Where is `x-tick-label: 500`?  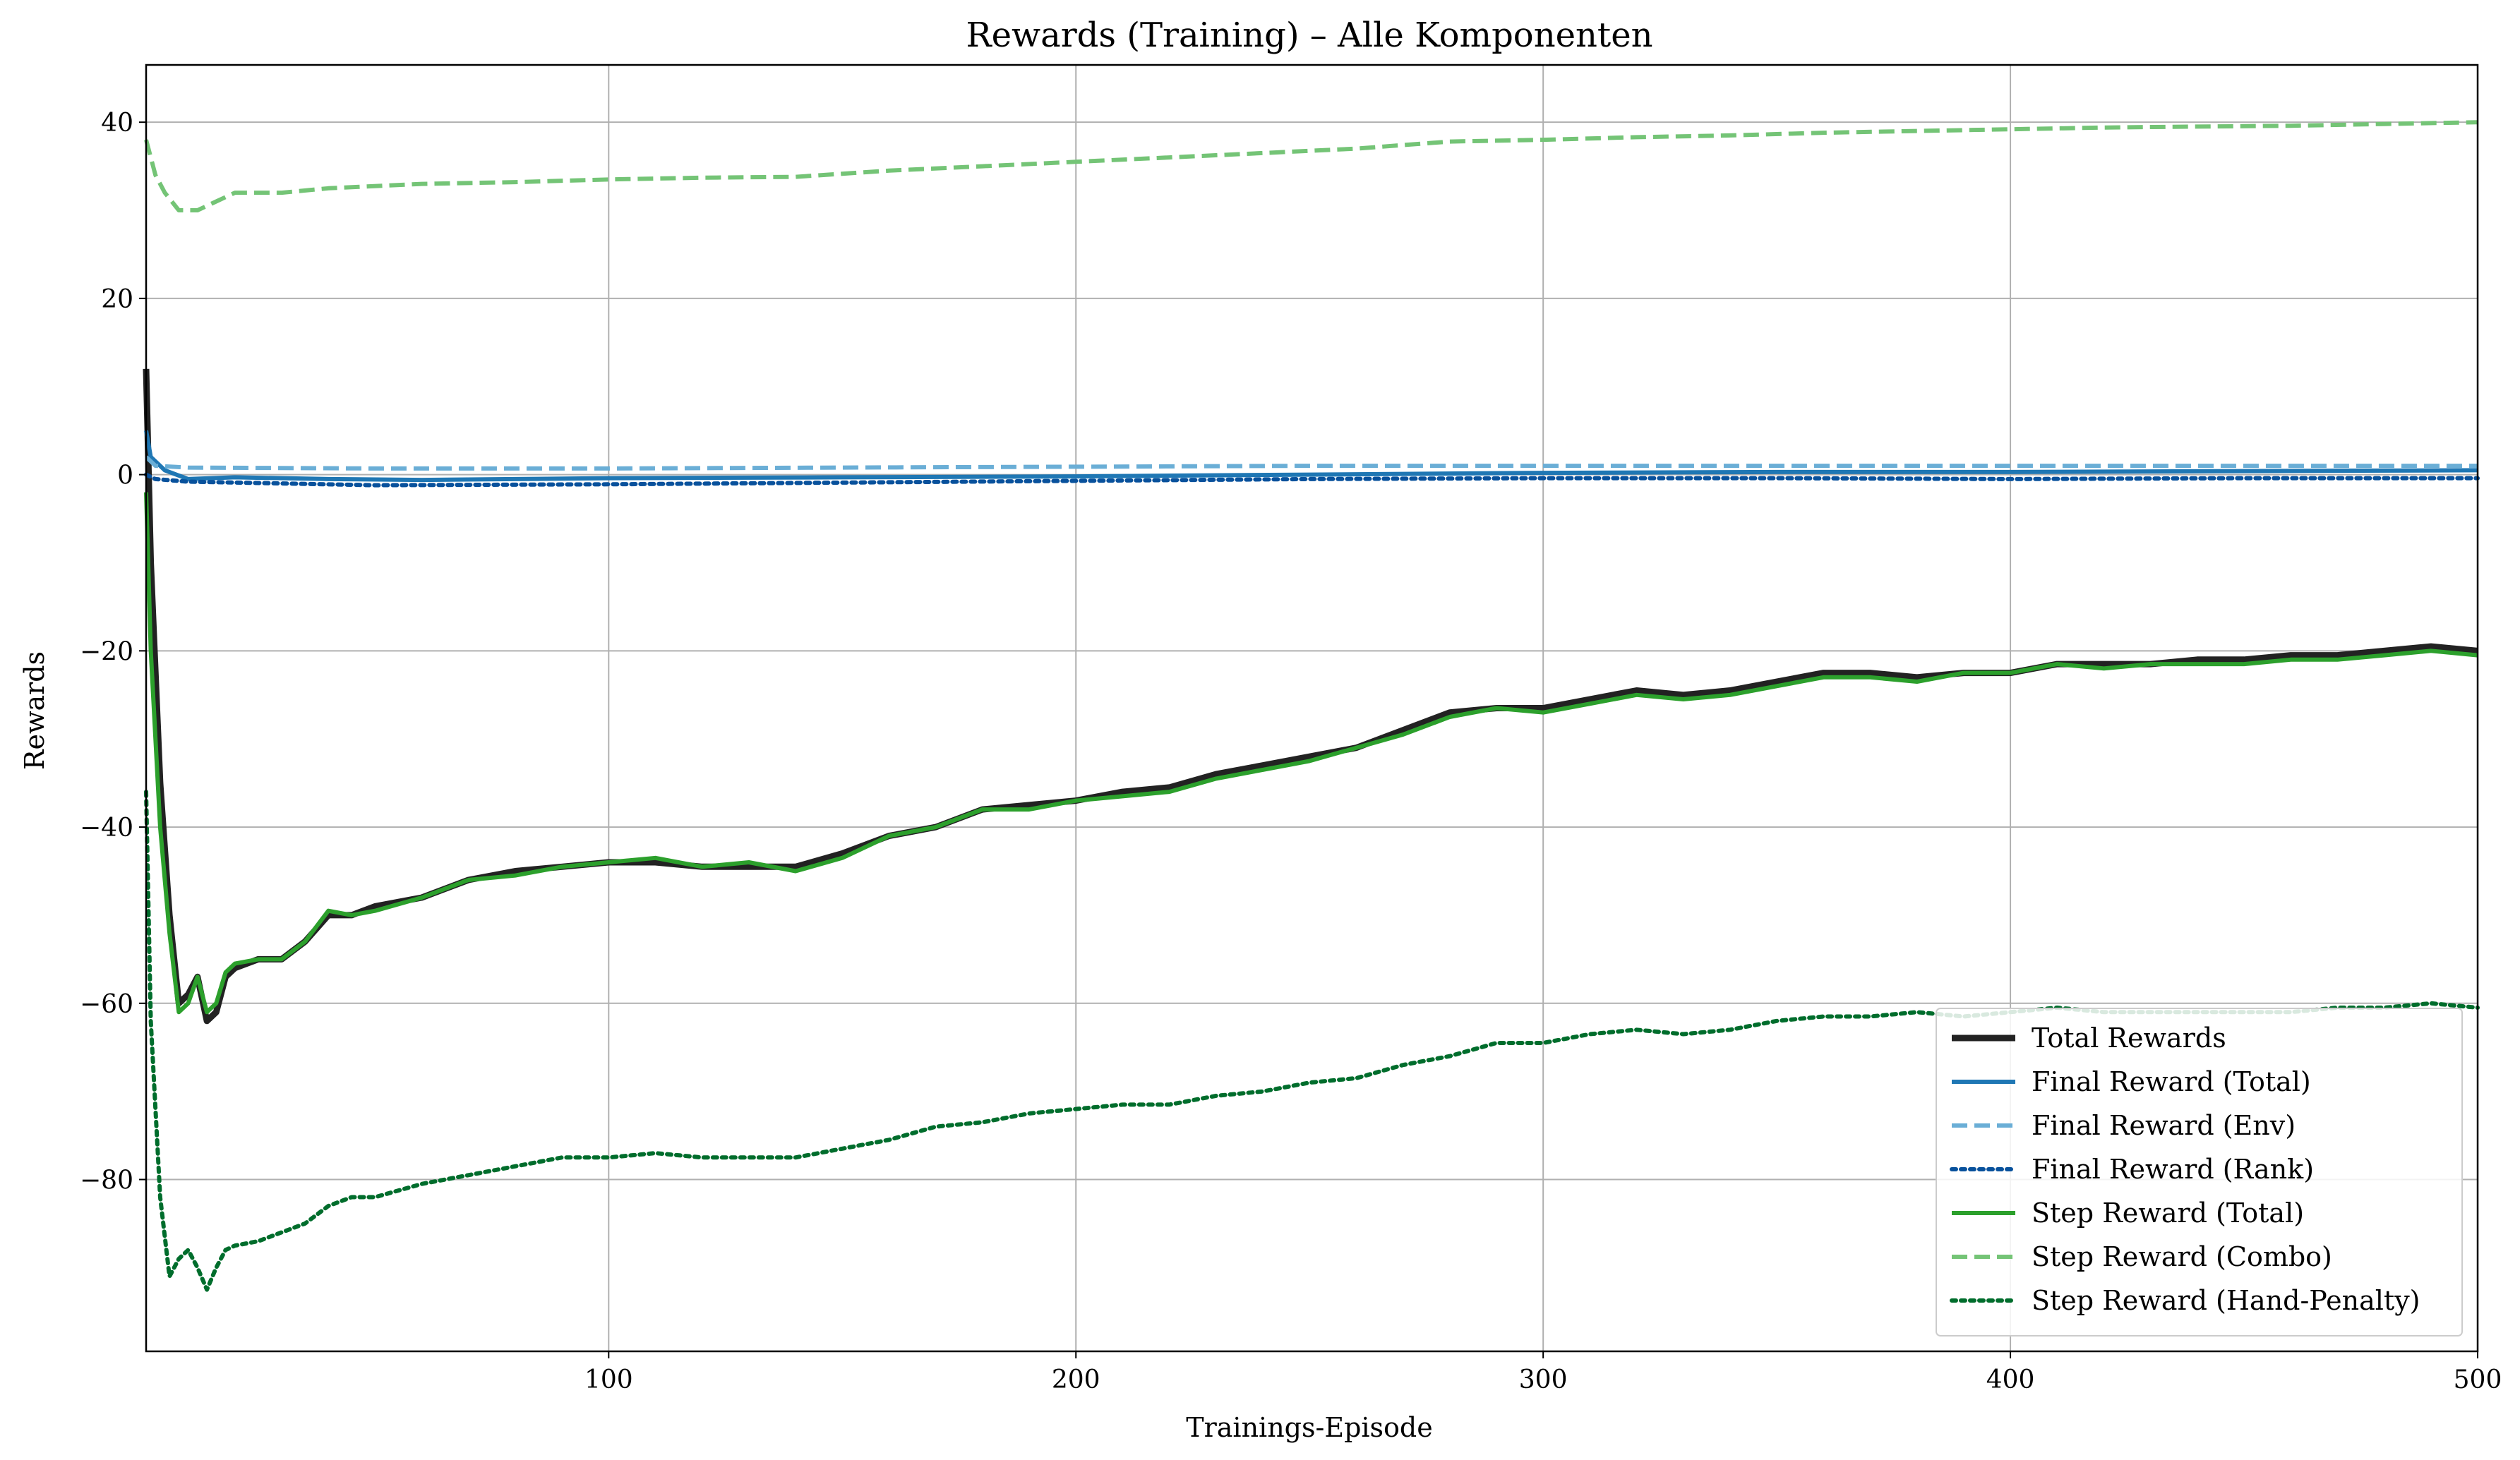 x-tick-label: 500 is located at coordinates (2478, 1380).